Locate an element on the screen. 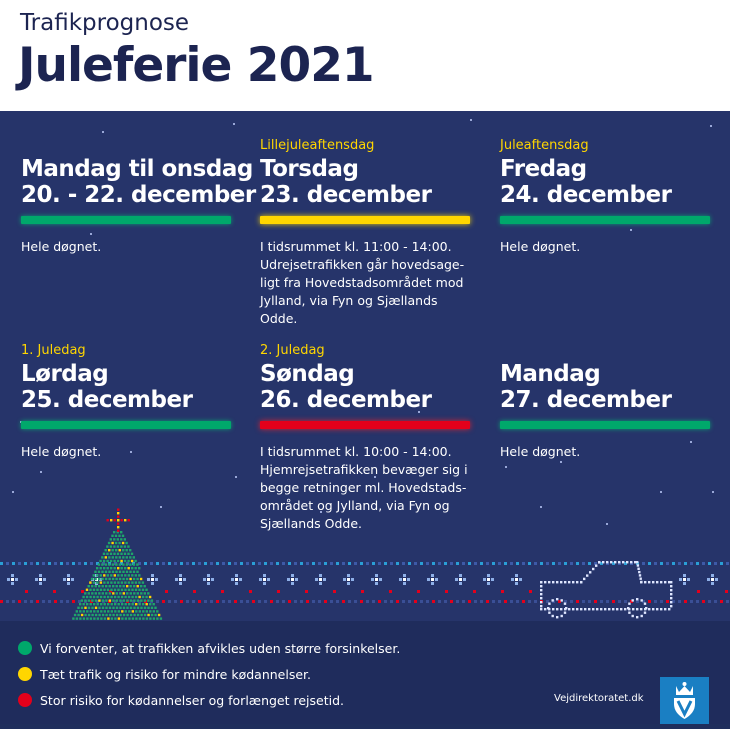 The width and height of the screenshot is (730, 729). desc-line: Hele døgnet. is located at coordinates (540, 451).